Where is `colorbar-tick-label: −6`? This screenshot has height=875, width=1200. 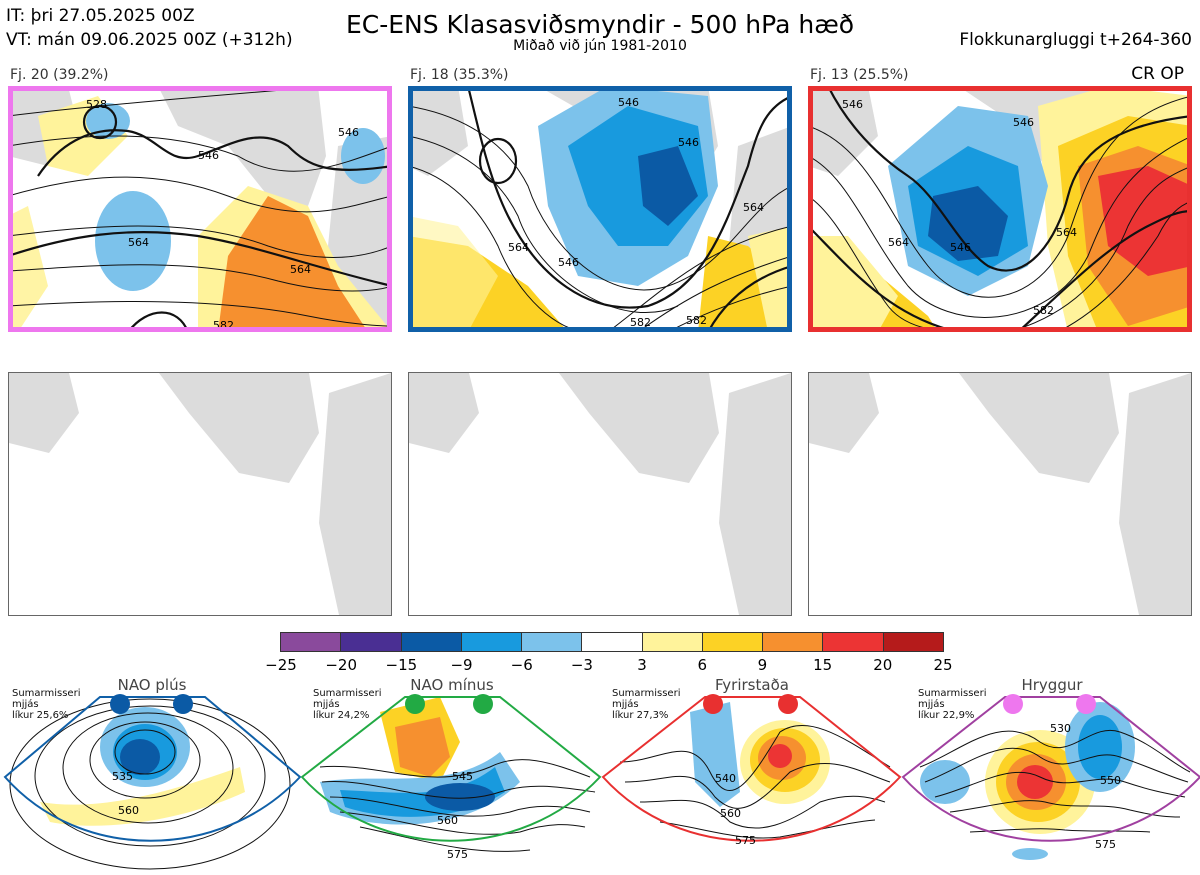 colorbar-tick-label: −6 is located at coordinates (521, 665).